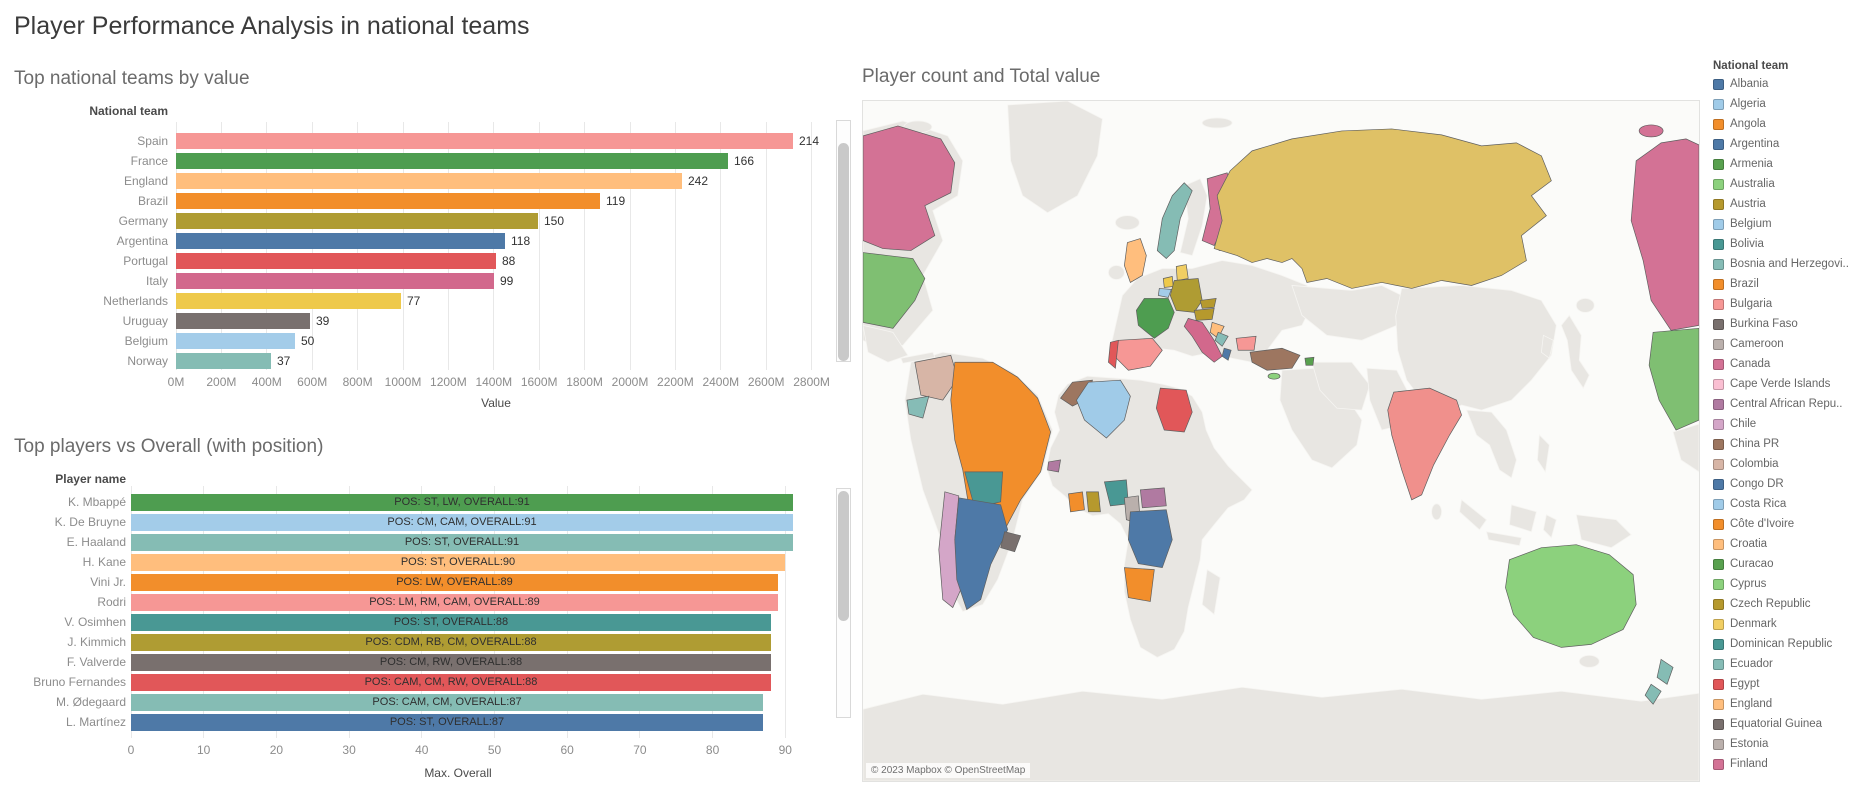 This screenshot has width=1873, height=792. I want to click on legend-item-egypt: Egypt, so click(1736, 684).